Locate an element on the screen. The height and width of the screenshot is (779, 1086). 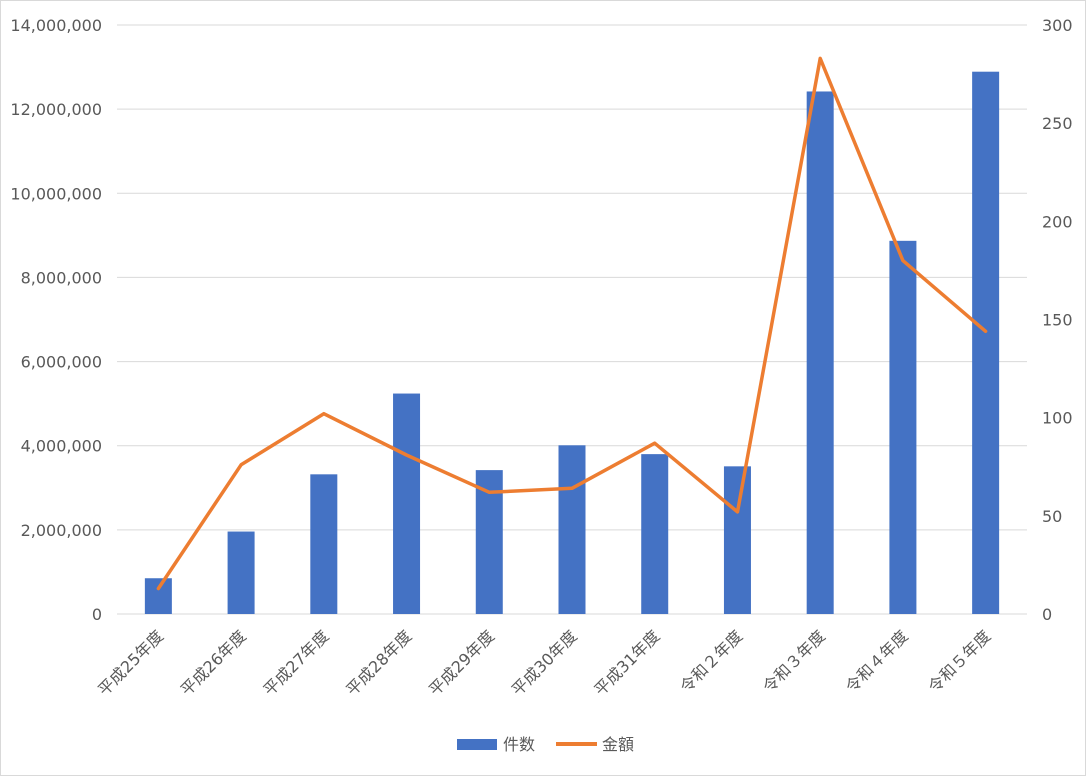
x-axis-tick-label: 令和２年度 is located at coordinates (711, 661).